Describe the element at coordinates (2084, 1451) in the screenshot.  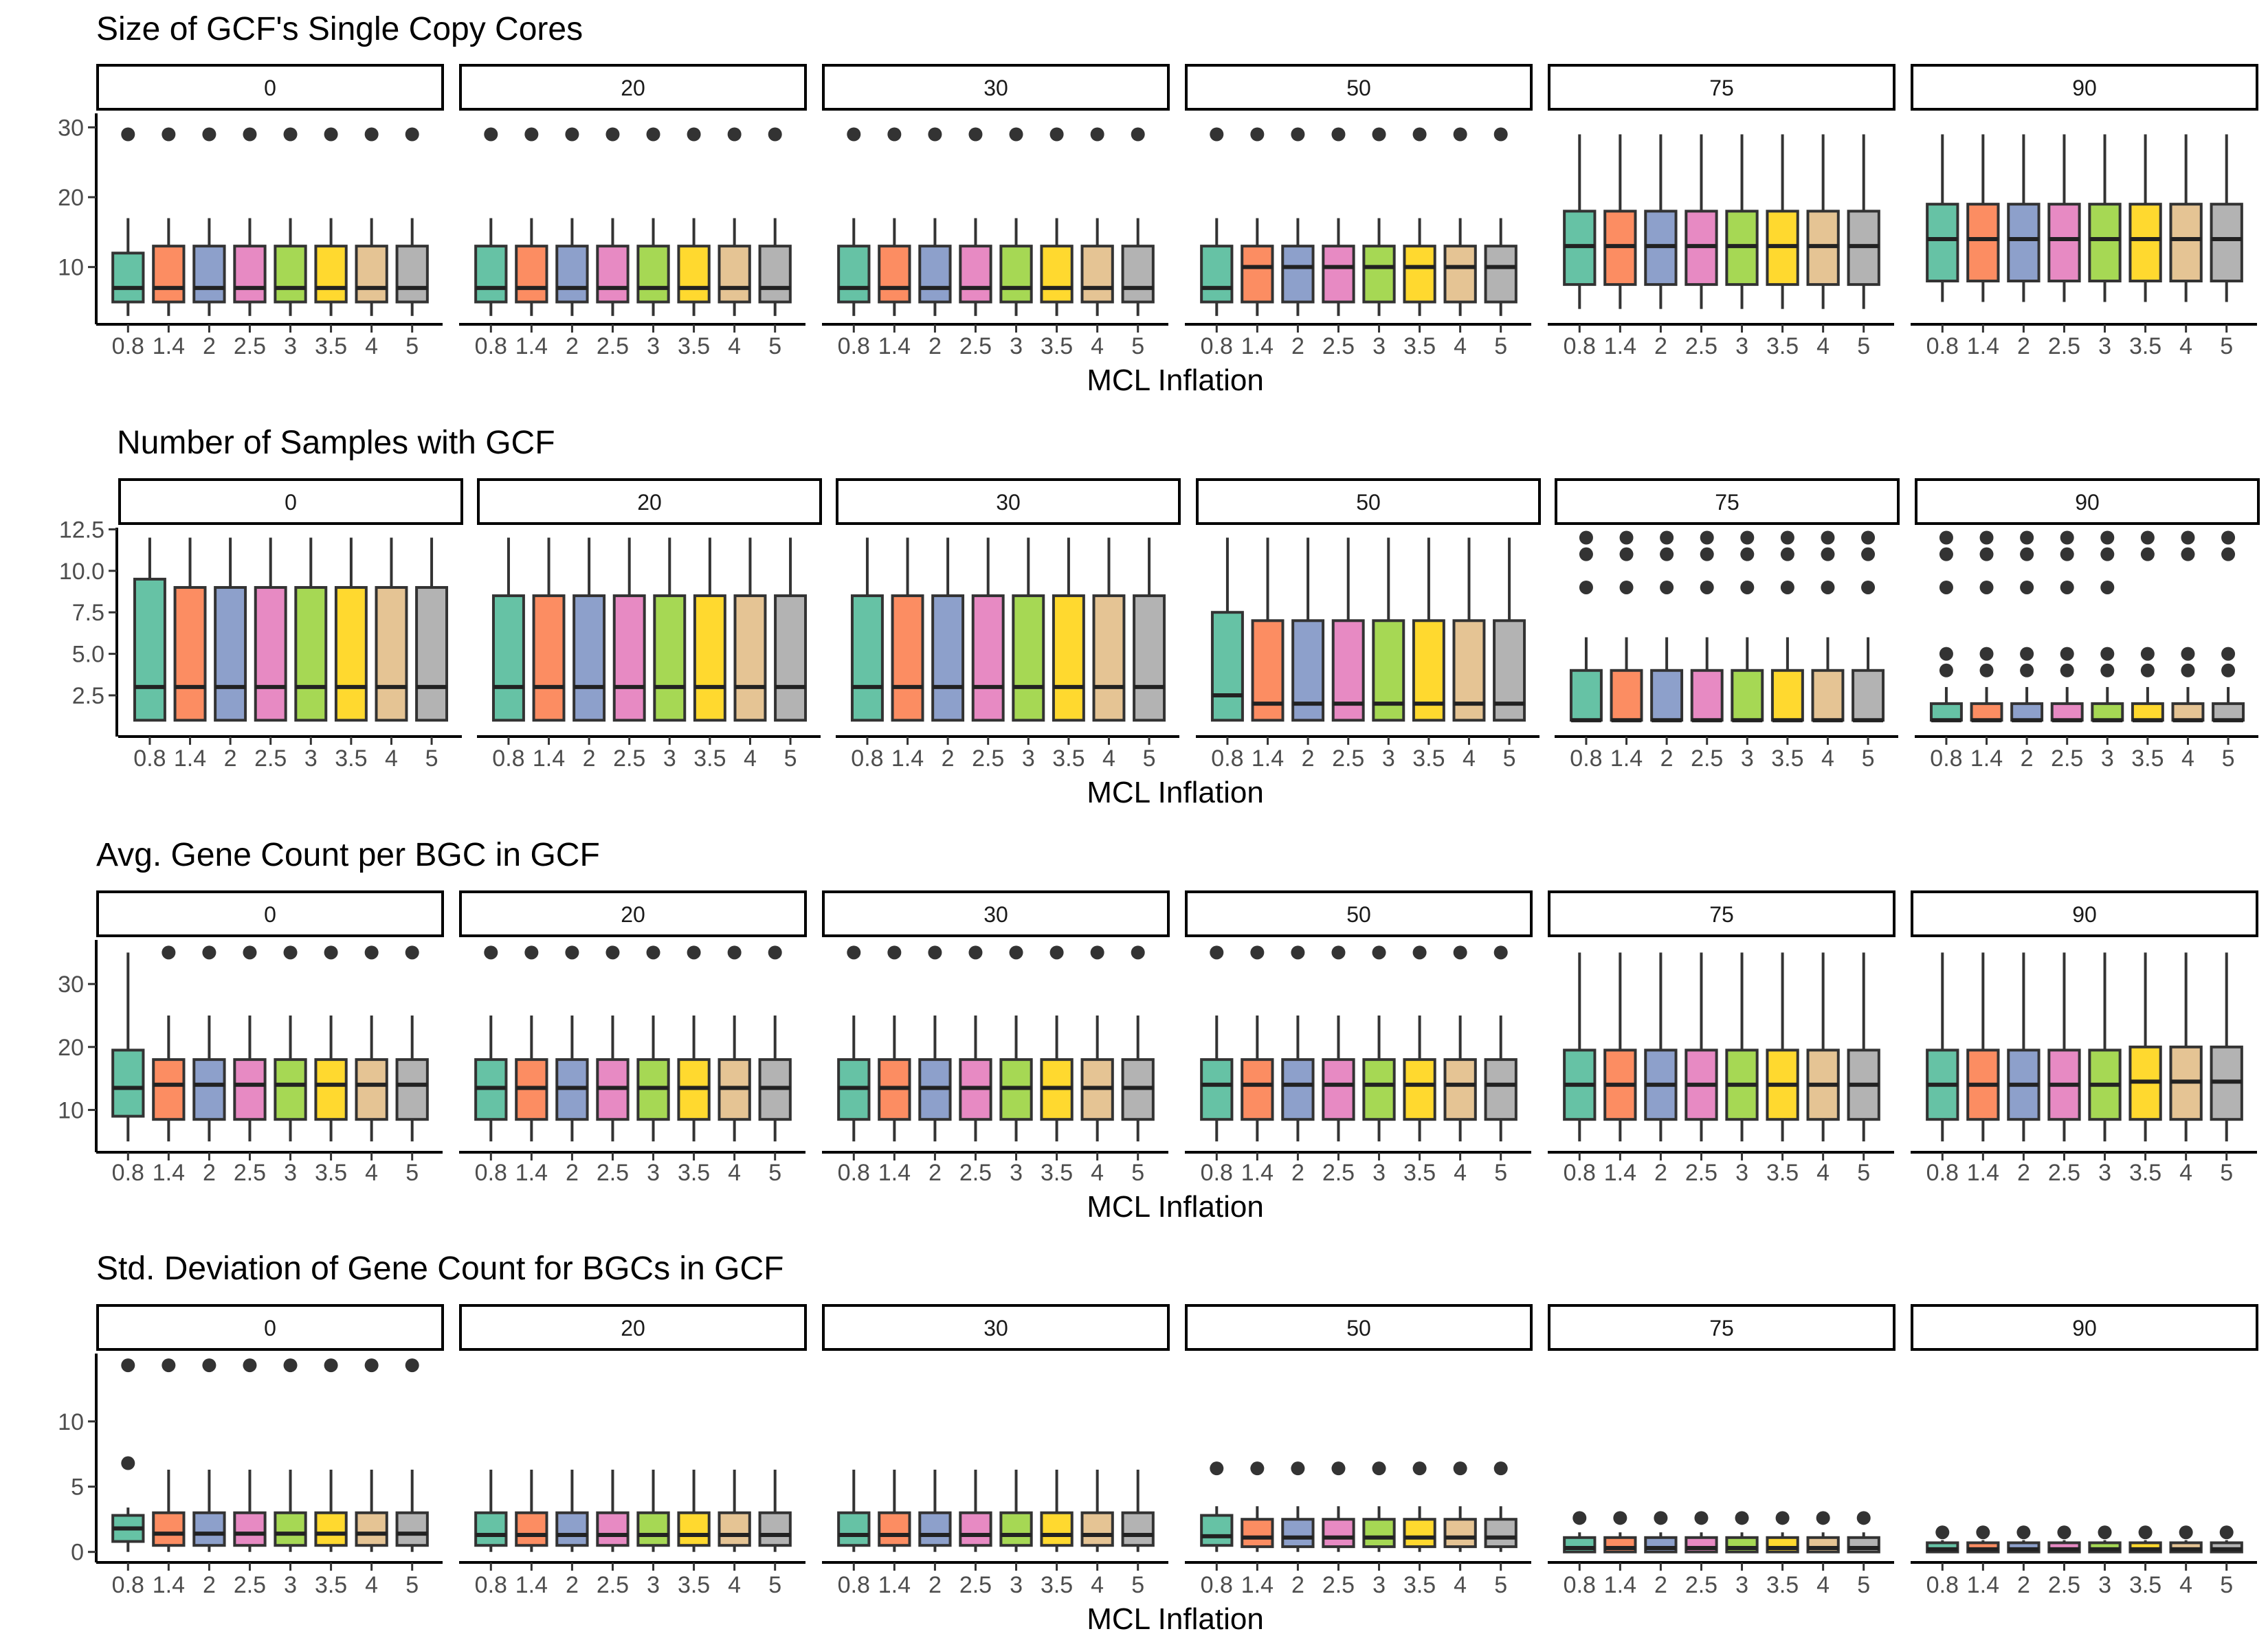
I see `facet-90: 90 0.8 1.4 2 2.5 3 3.5 4 5` at that location.